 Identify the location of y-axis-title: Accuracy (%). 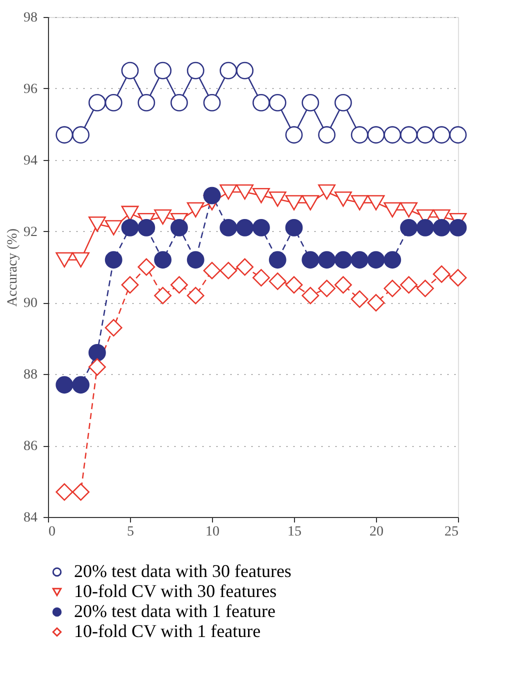
(13, 267).